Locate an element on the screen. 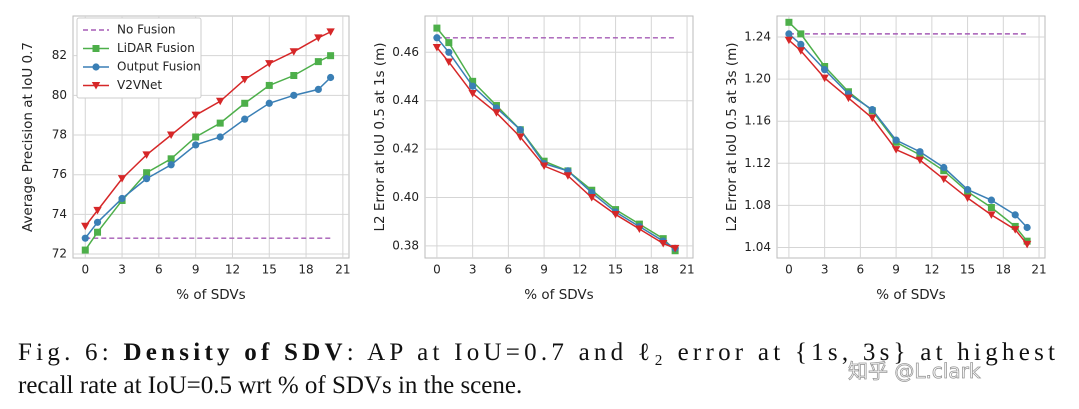 The width and height of the screenshot is (1079, 409). legend-label: No Fusion is located at coordinates (146, 30).